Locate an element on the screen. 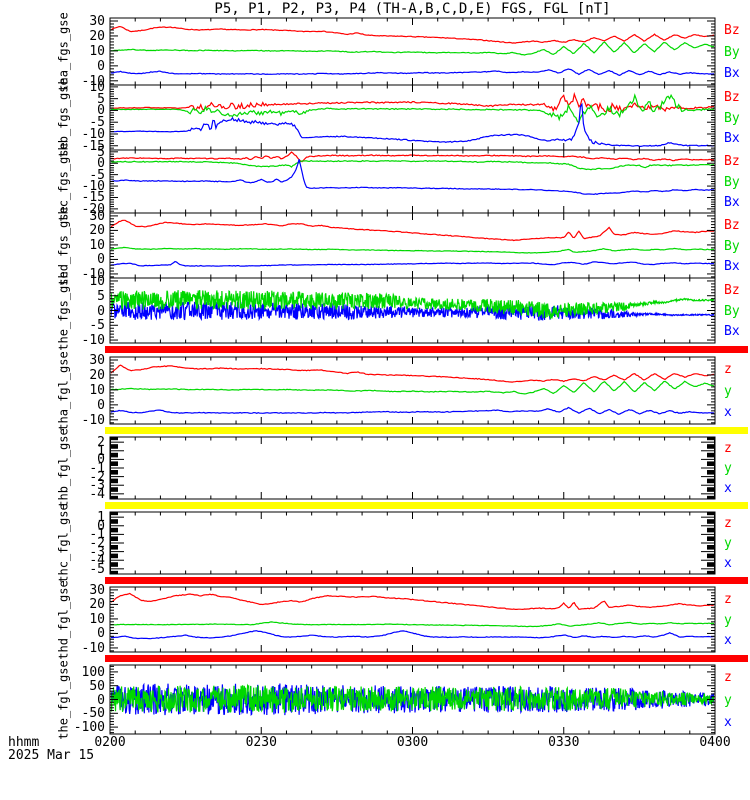 The height and width of the screenshot is (800, 750). right-label-thd_fgl_gse-x: x is located at coordinates (728, 641).